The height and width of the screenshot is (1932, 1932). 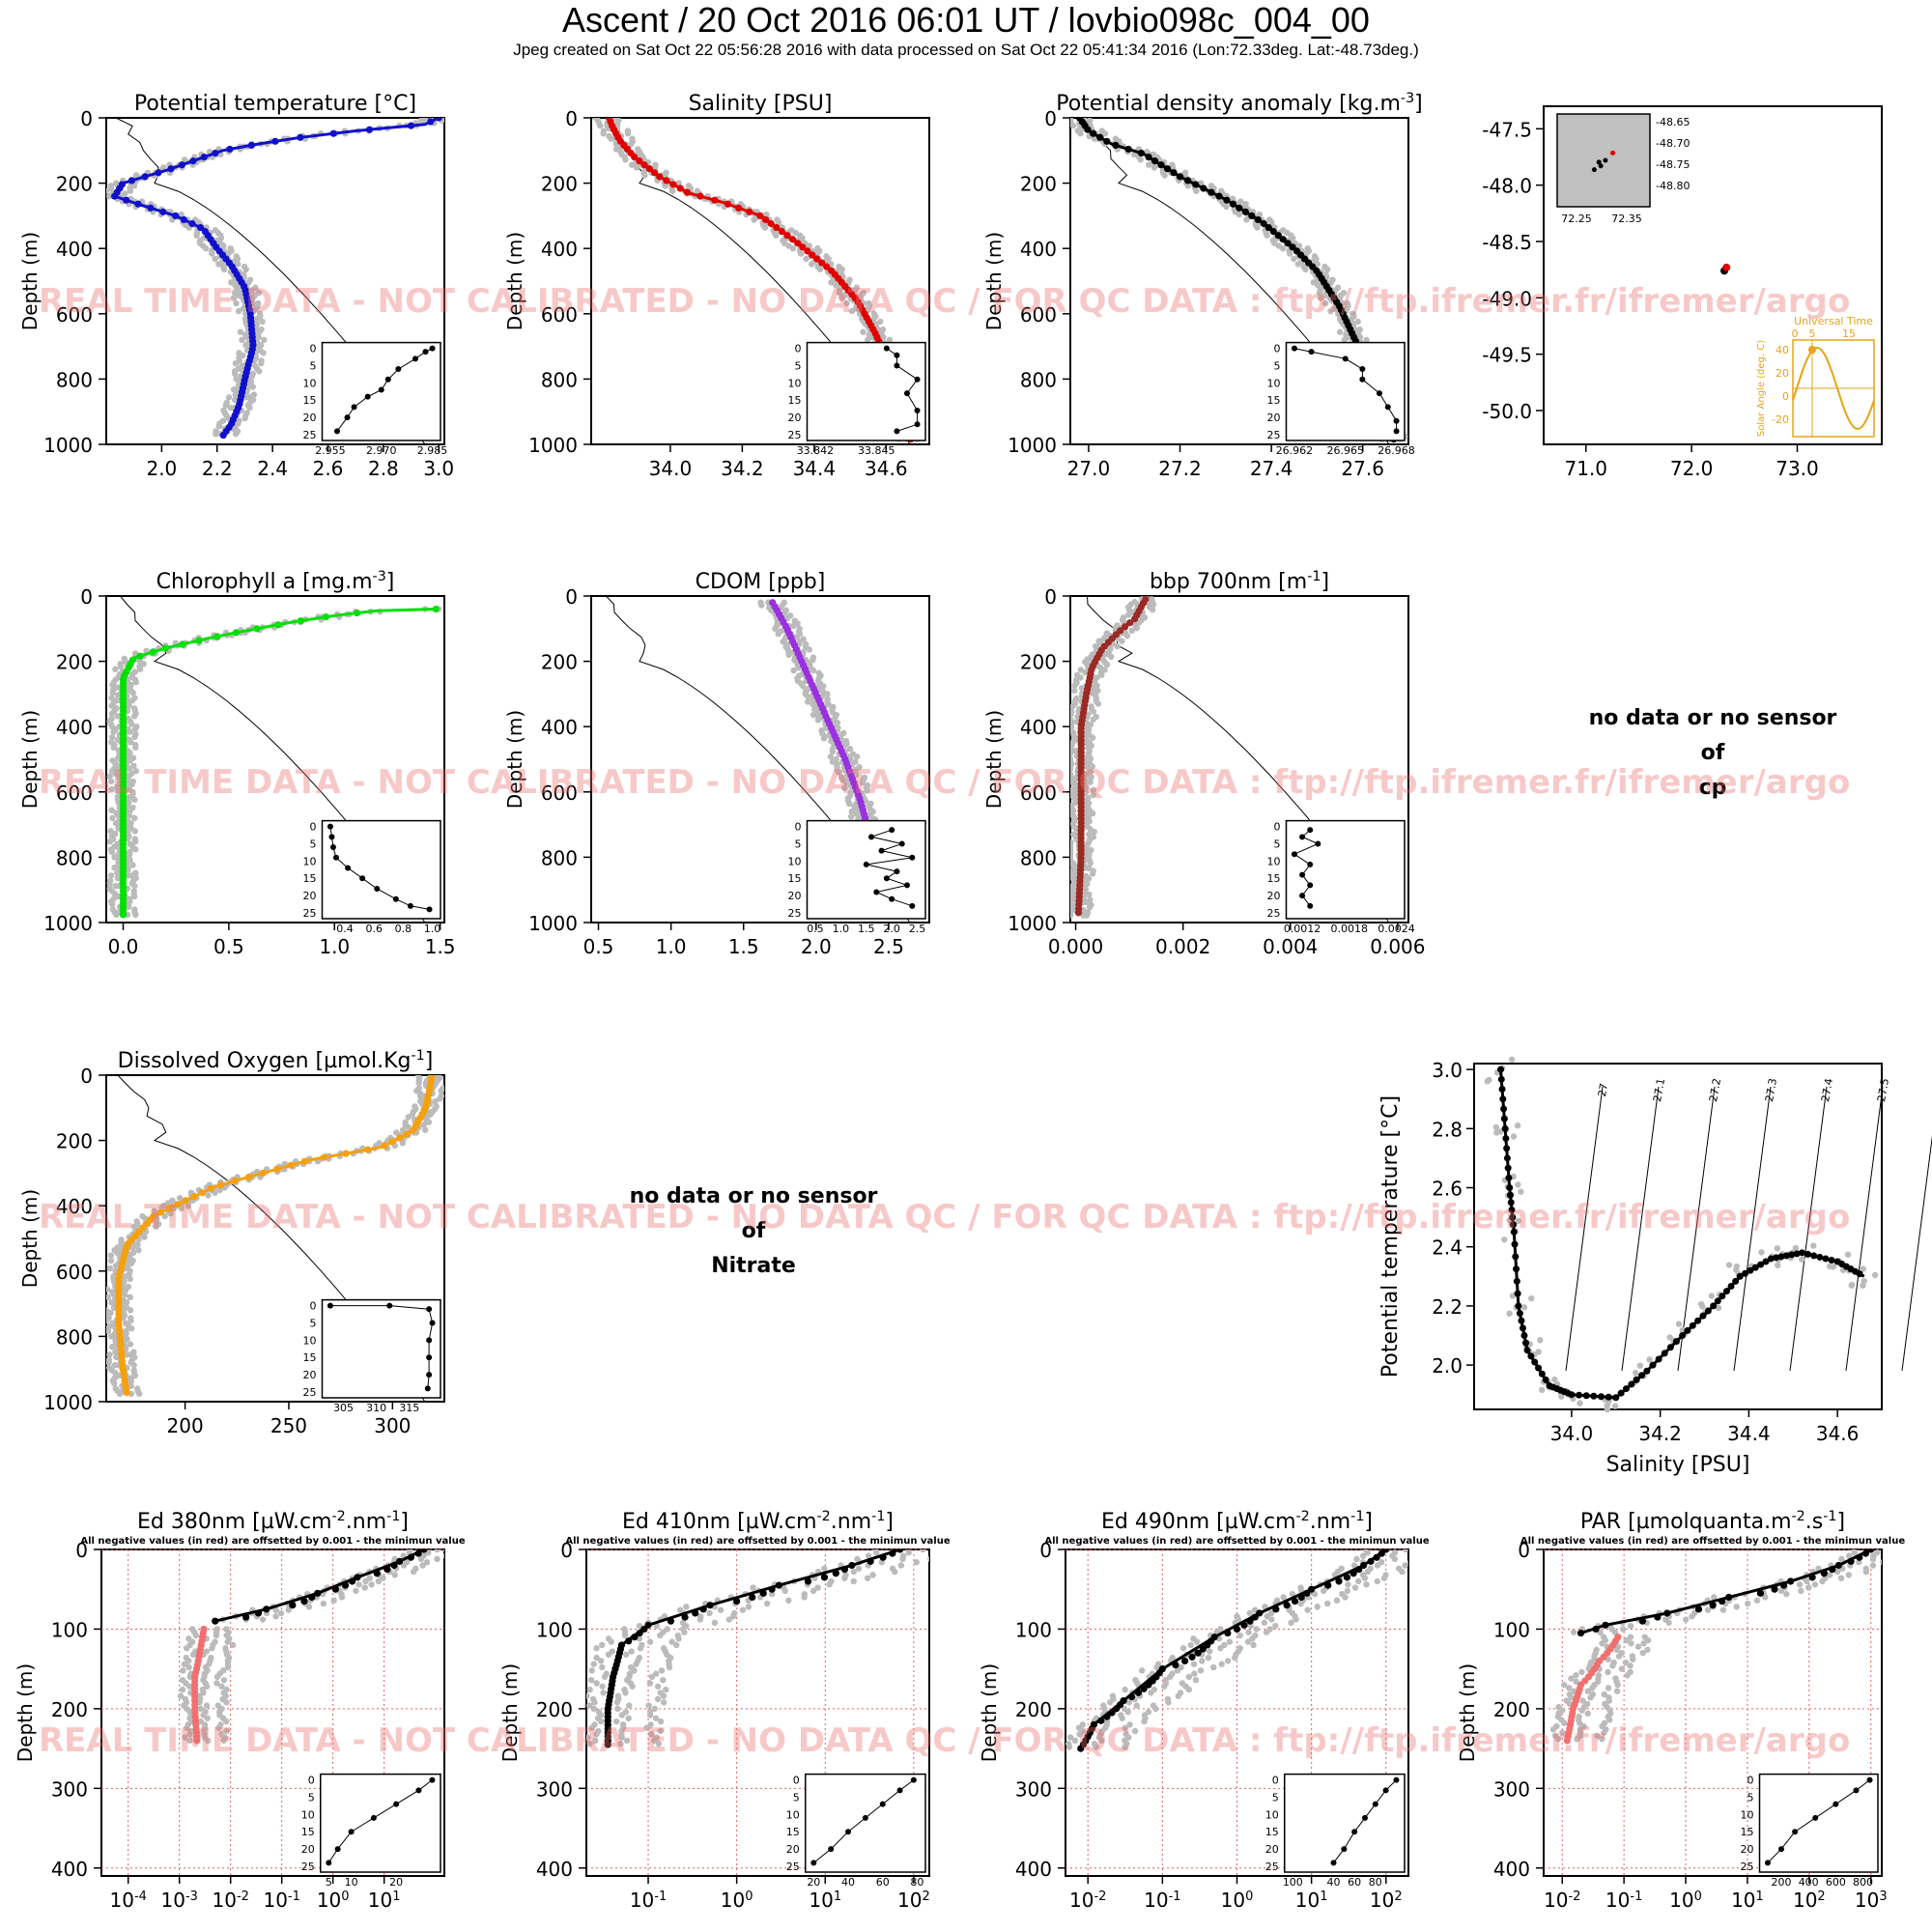 I want to click on x-tick-label: 34.6, so click(x=1838, y=1433).